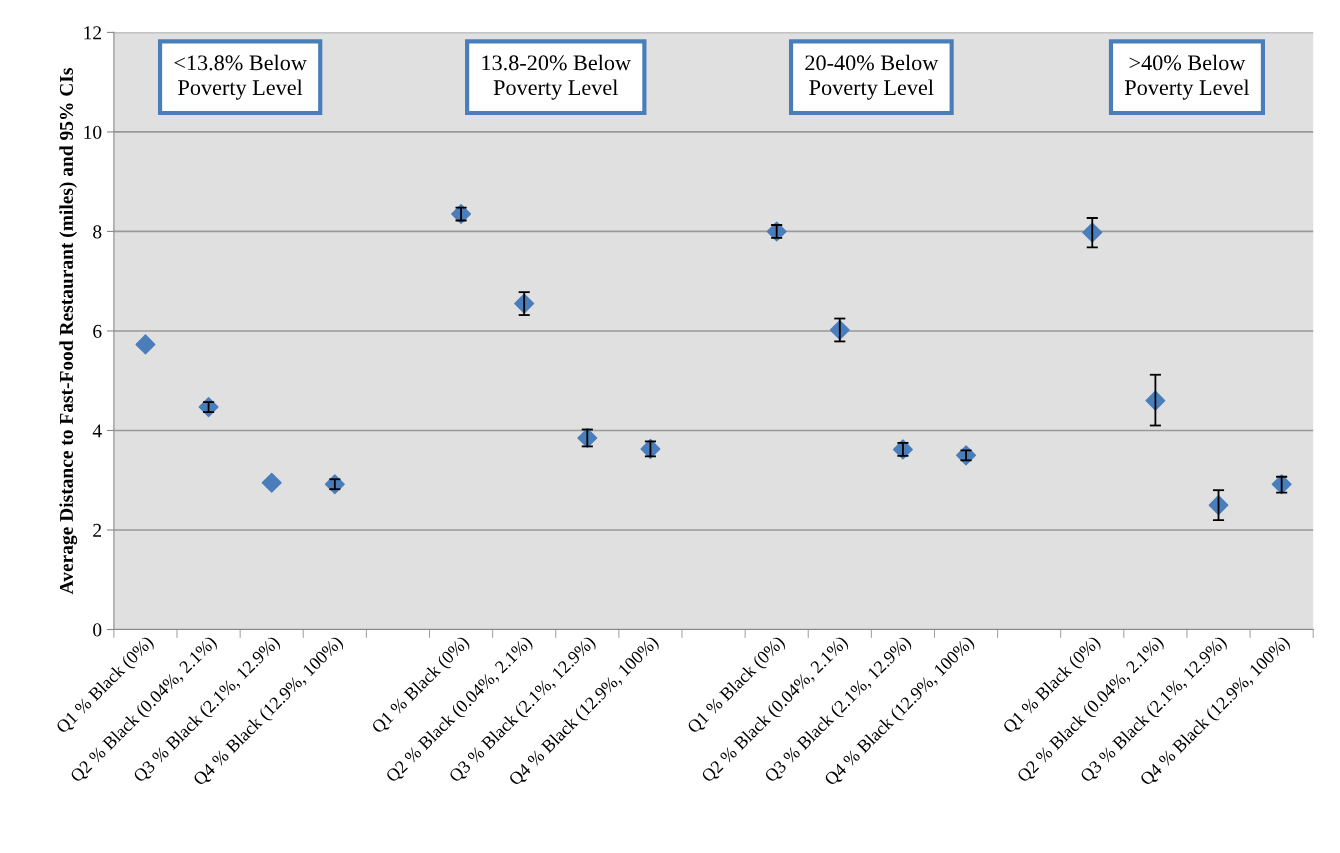 Image resolution: width=1340 pixels, height=853 pixels. Describe the element at coordinates (97, 431) in the screenshot. I see `y-tick-label: 4` at that location.